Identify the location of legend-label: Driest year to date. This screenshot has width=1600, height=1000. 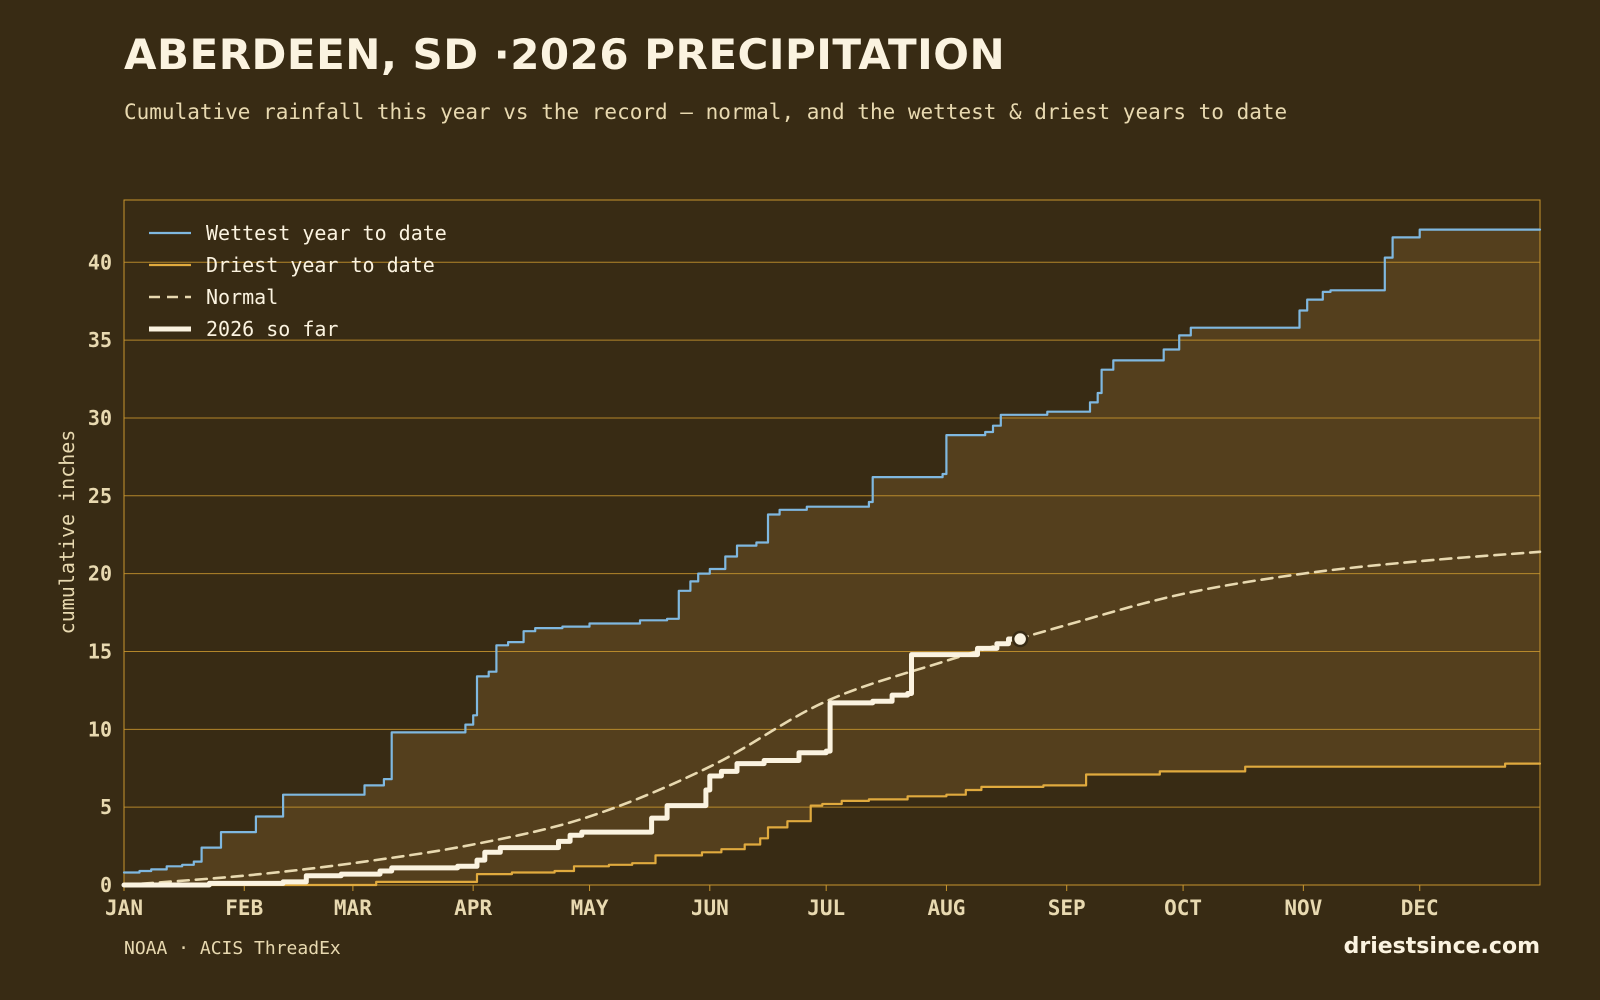
(320, 265).